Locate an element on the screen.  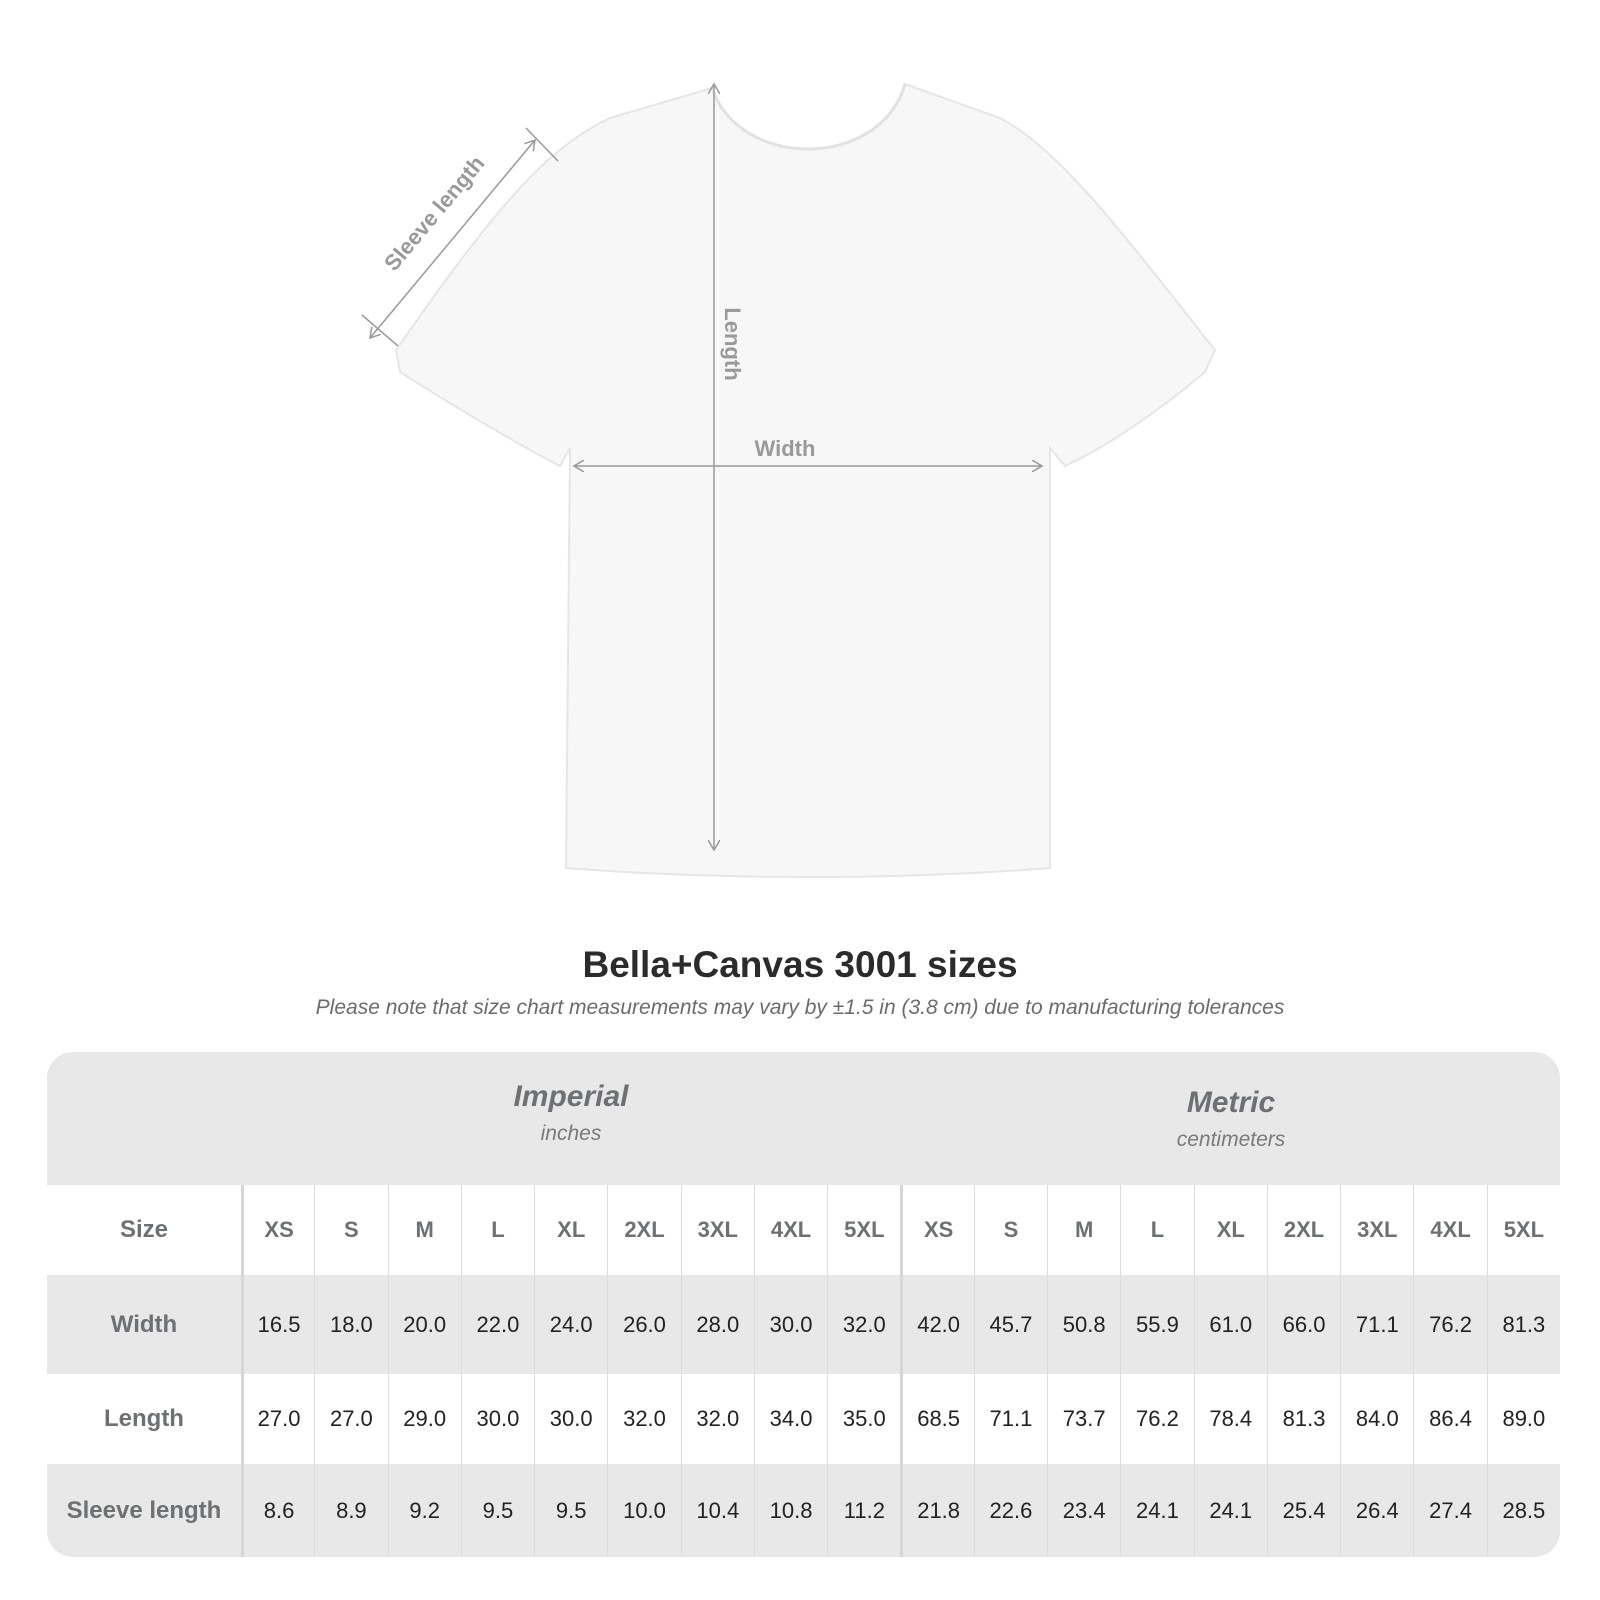
imperial-value-cell: 18.0 is located at coordinates (350, 1324).